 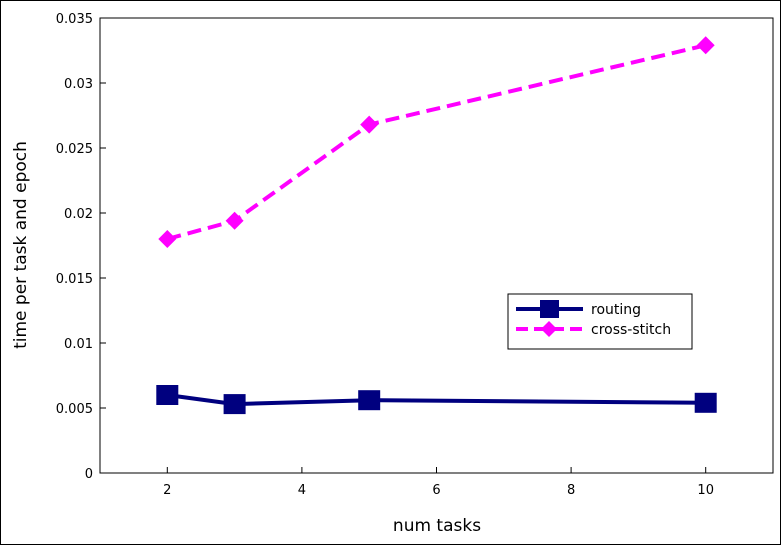 What do you see at coordinates (21, 245) in the screenshot?
I see `y-axis-label: time per task and epoch` at bounding box center [21, 245].